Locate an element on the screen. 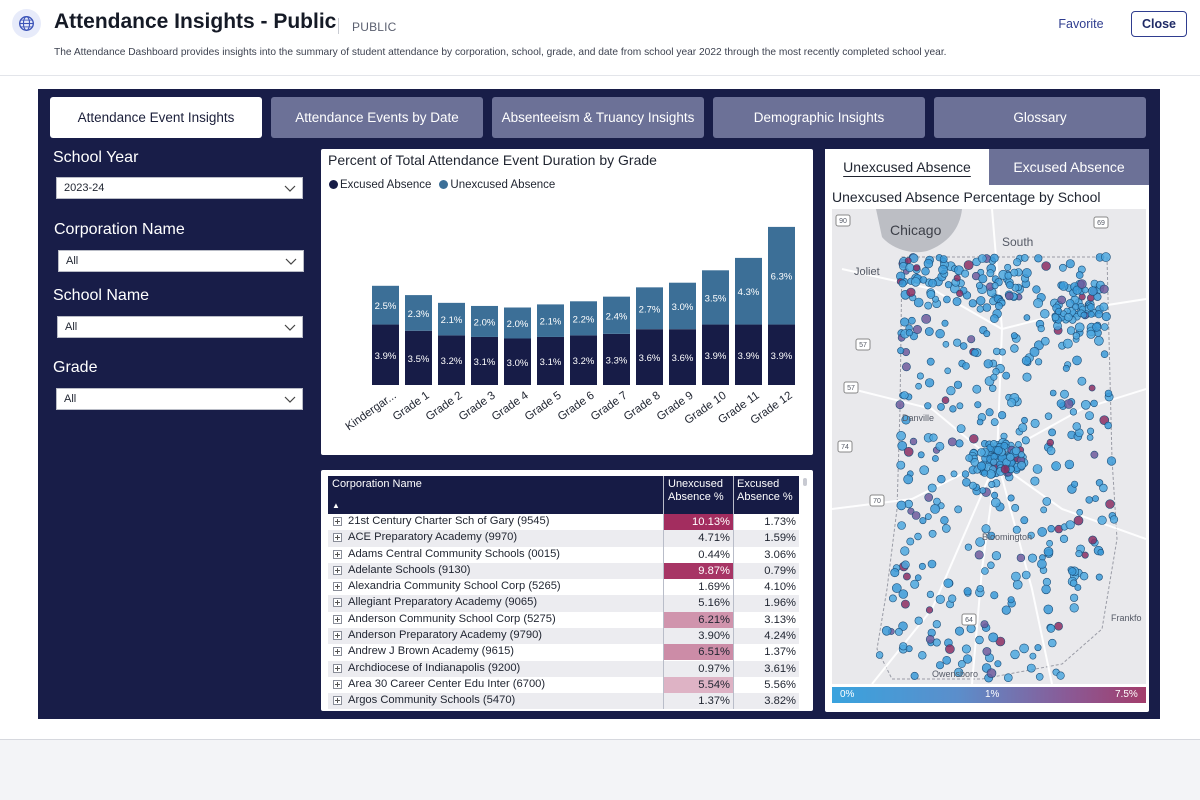 The height and width of the screenshot is (800, 1200). column-header-unexcused: Unexcused Absence % is located at coordinates (696, 490).